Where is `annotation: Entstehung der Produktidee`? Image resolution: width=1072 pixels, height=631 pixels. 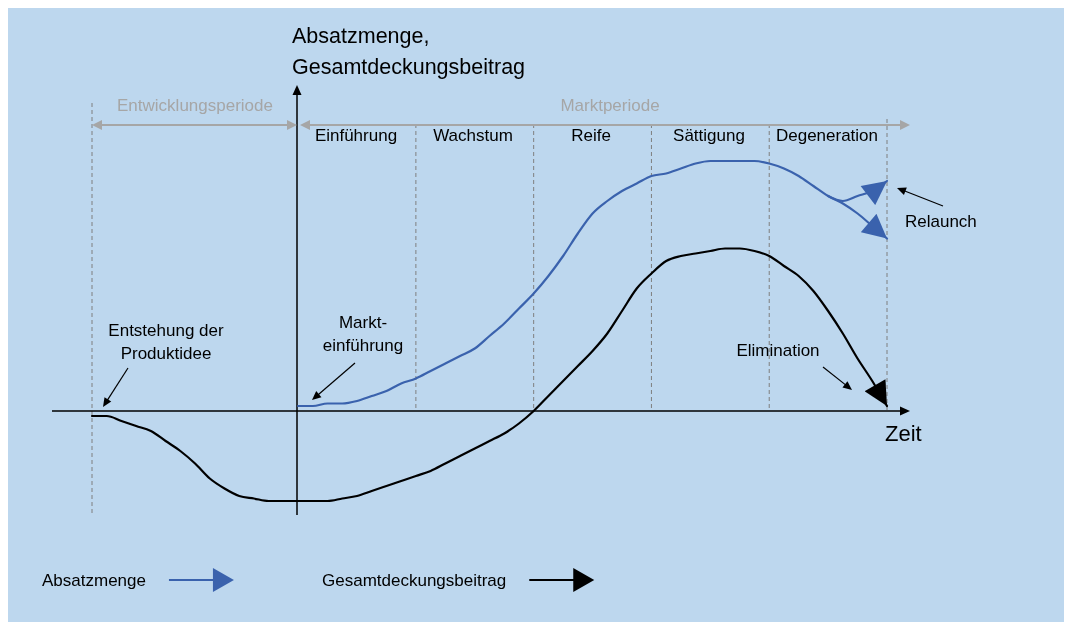 annotation: Entstehung der Produktidee is located at coordinates (166, 342).